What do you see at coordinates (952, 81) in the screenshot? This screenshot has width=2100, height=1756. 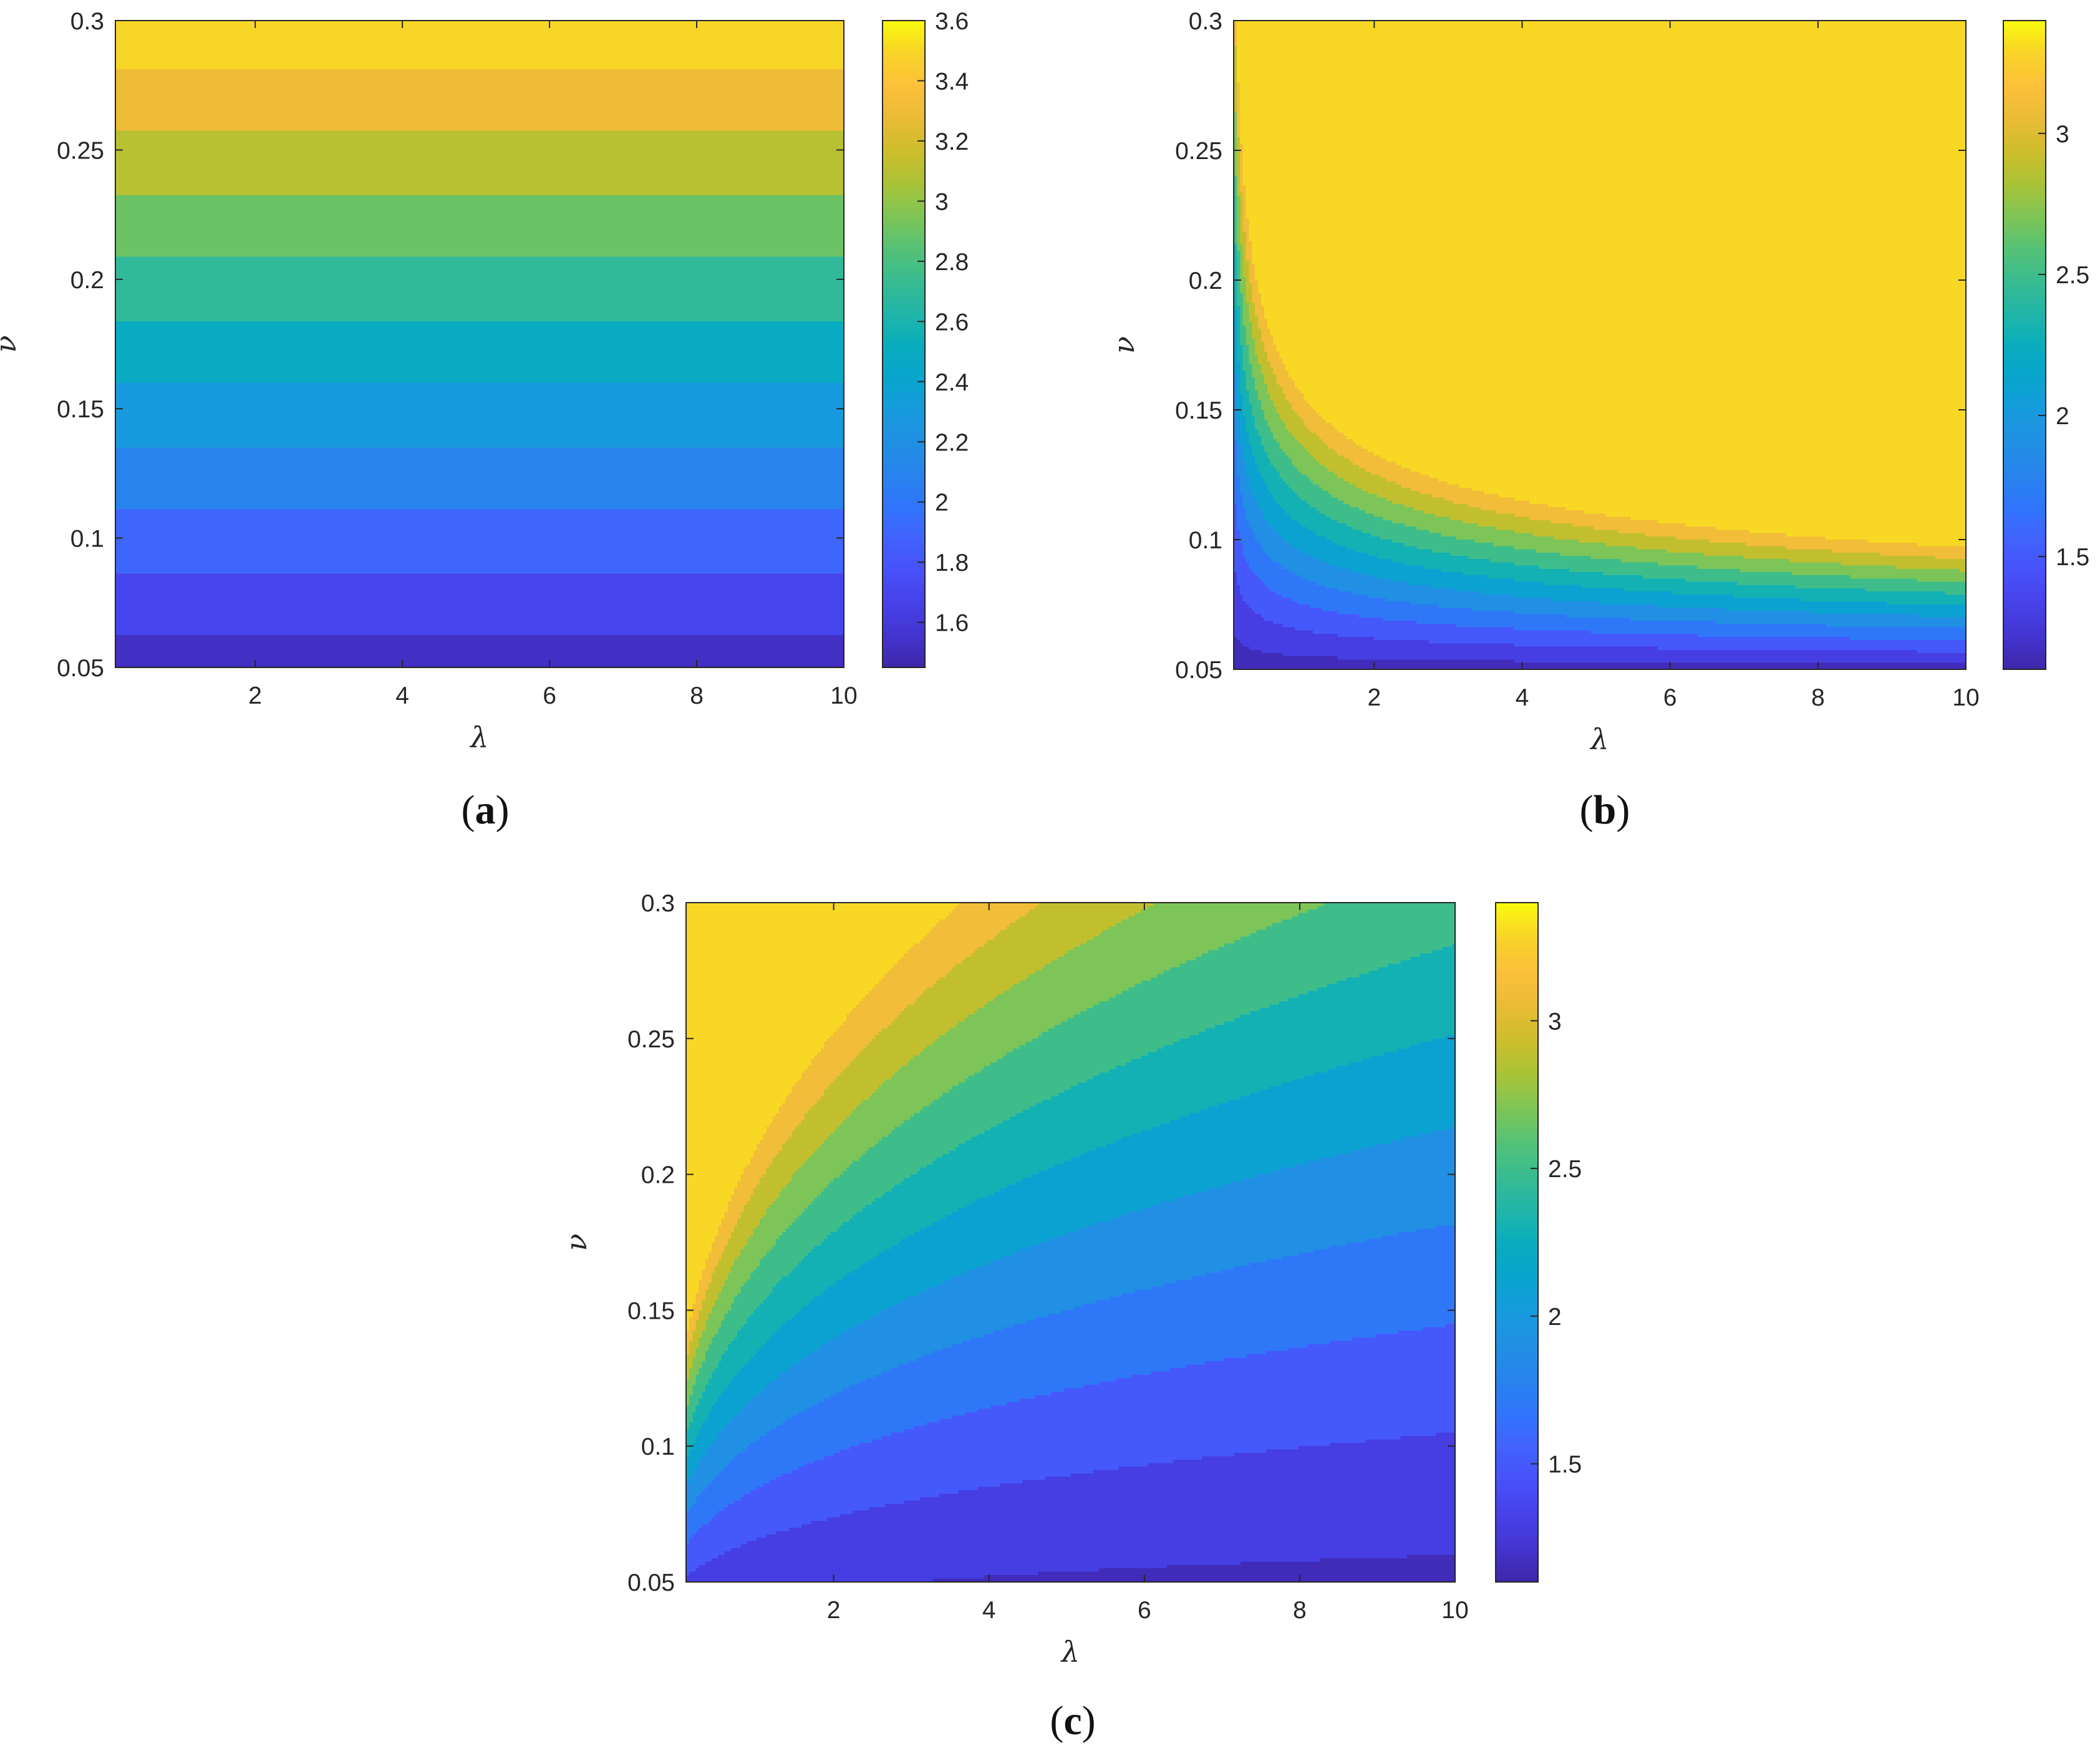 I see `colorbar-tick-label: 3.4` at bounding box center [952, 81].